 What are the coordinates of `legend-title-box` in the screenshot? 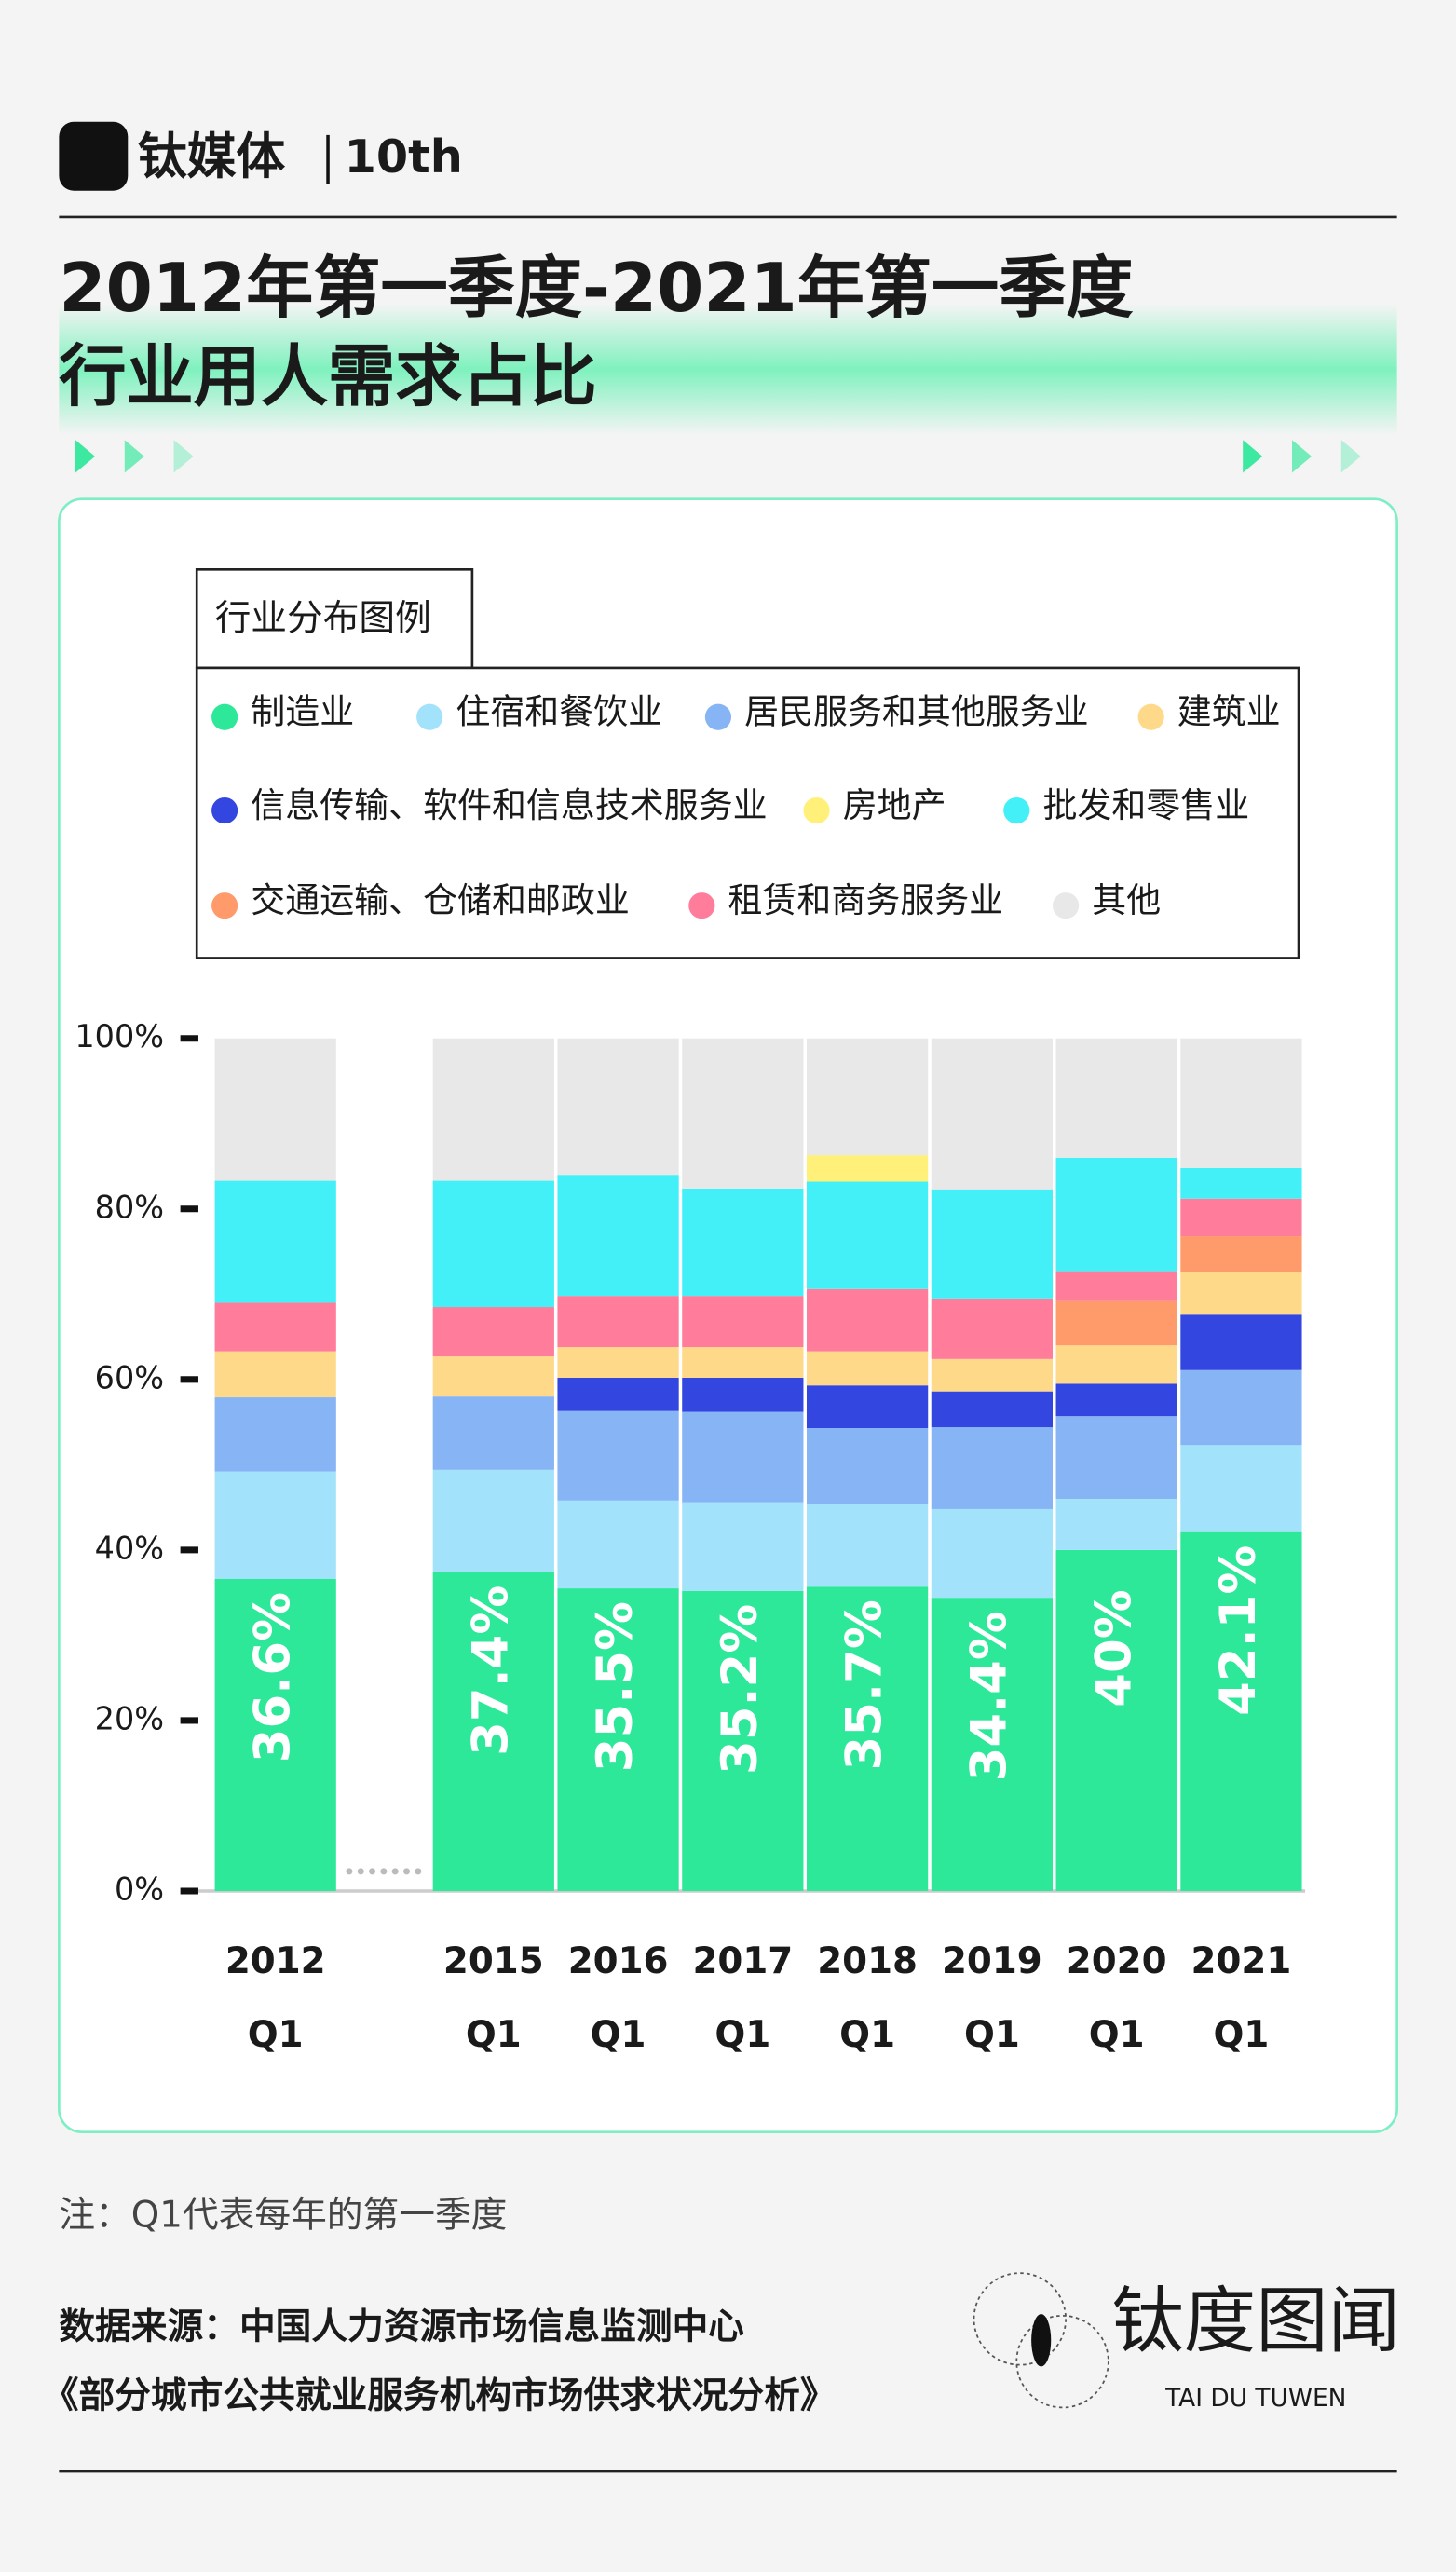 It's located at (334, 619).